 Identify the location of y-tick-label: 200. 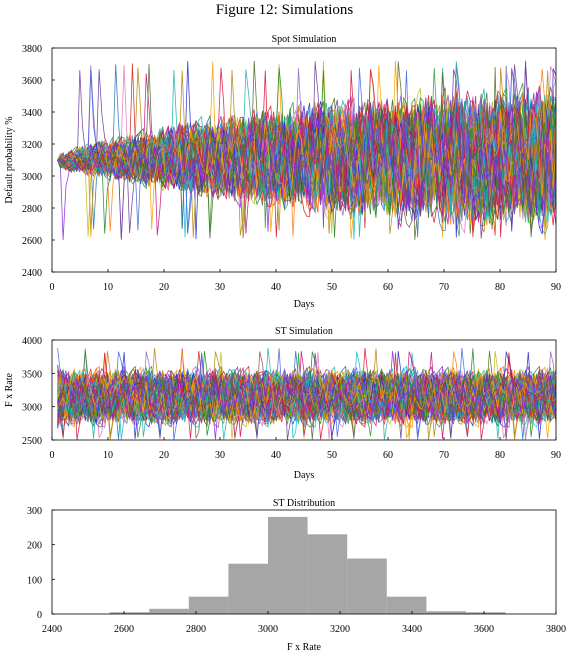
(34, 546).